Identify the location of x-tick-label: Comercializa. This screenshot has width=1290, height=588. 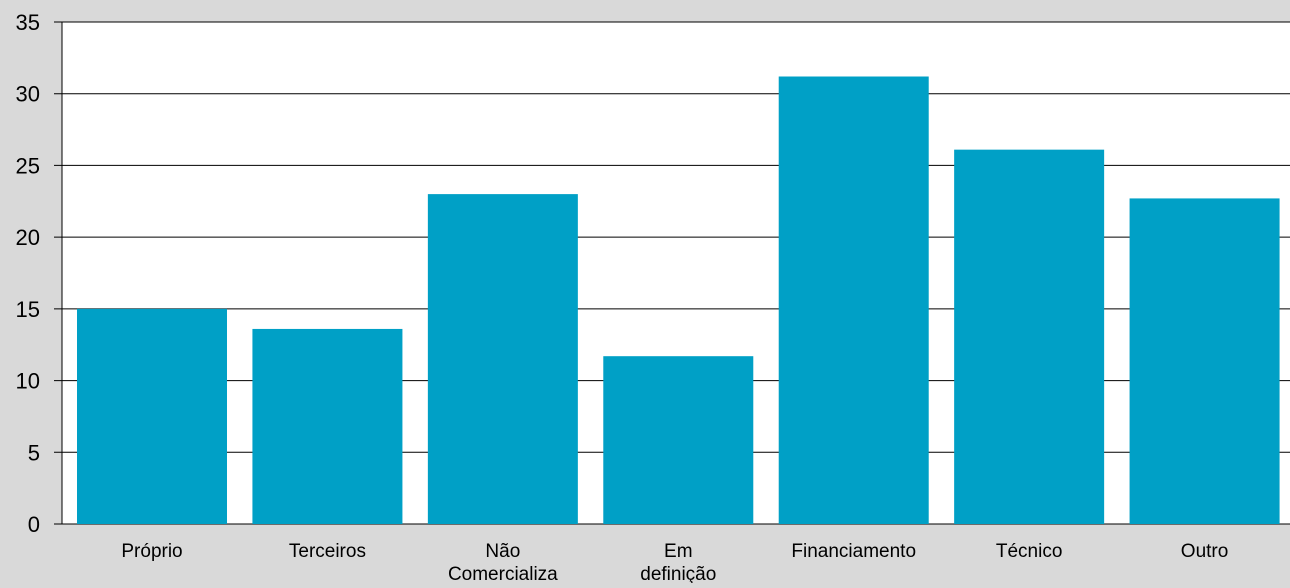
(503, 573).